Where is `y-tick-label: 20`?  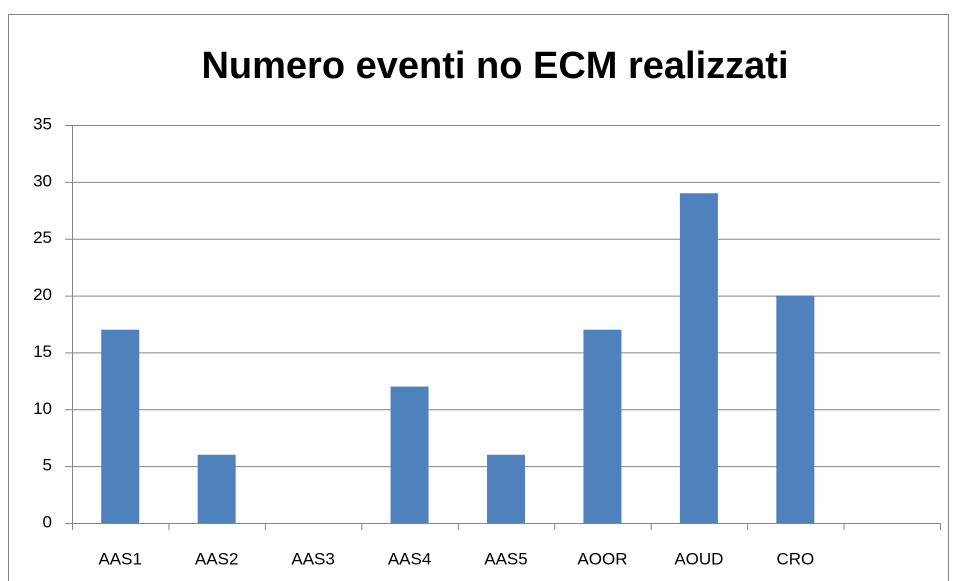
y-tick-label: 20 is located at coordinates (42, 294).